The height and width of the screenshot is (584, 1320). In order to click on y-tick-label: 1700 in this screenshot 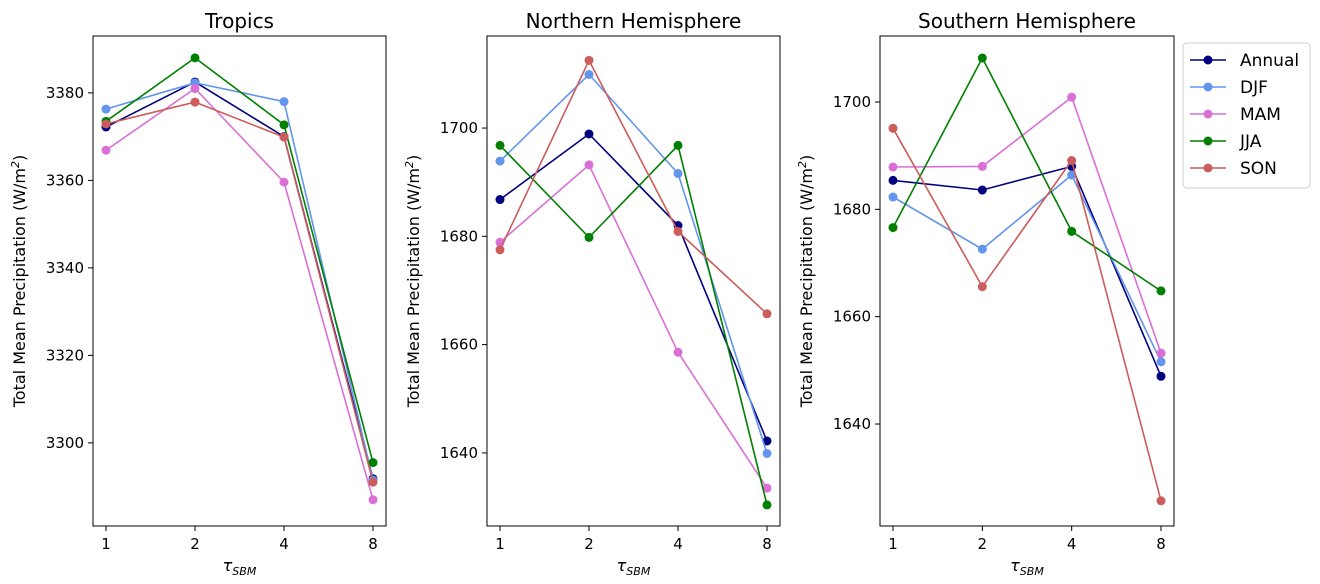, I will do `click(852, 102)`.